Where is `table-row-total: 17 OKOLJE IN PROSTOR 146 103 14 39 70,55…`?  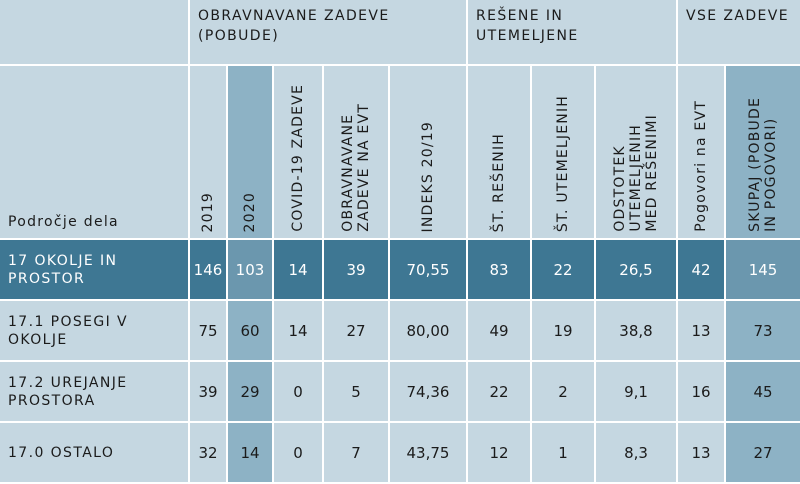 table-row-total: 17 OKOLJE IN PROSTOR 146 103 14 39 70,55… is located at coordinates (400, 270).